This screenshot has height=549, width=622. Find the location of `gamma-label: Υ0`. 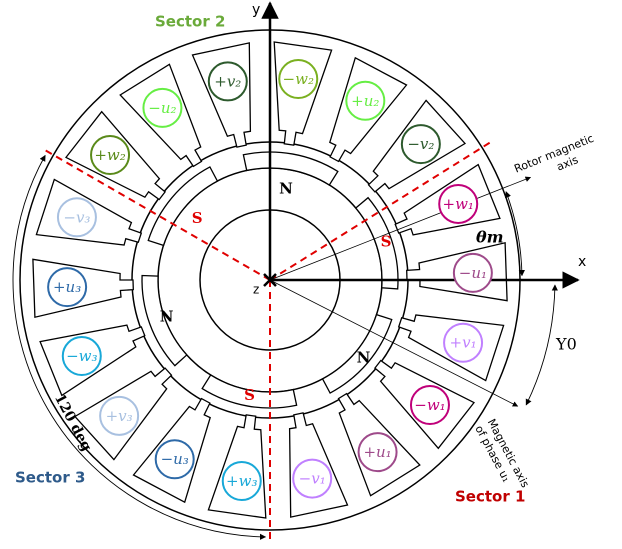

gamma-label: Υ0 is located at coordinates (566, 344).